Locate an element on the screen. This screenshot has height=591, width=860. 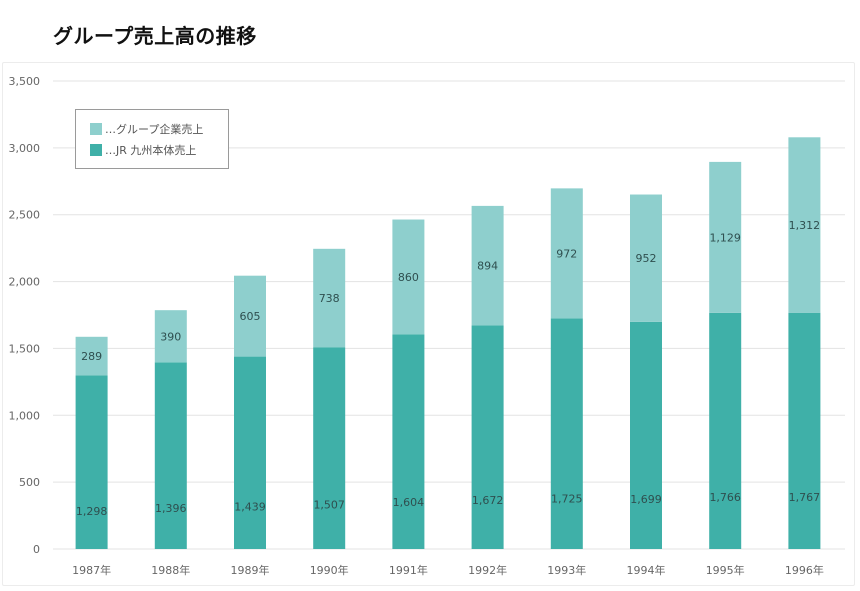
x-tick-label: 1996年 is located at coordinates (804, 570).